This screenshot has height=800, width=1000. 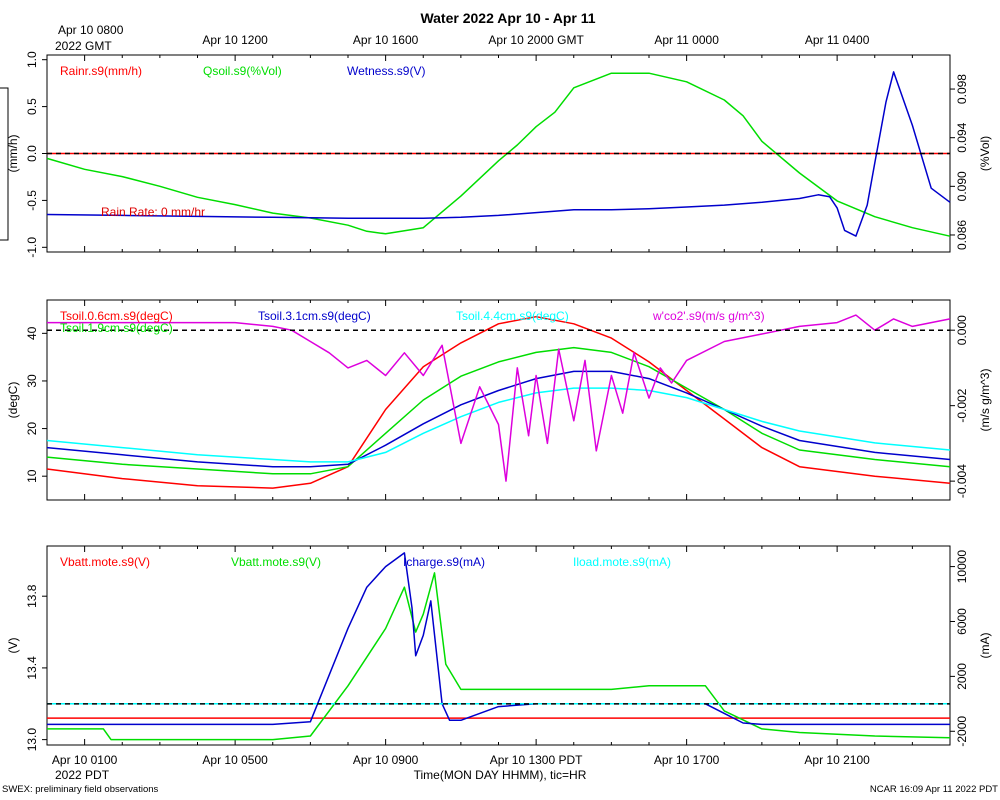 What do you see at coordinates (235, 760) in the screenshot?
I see `bottom-axis-label: Apr 10 0500` at bounding box center [235, 760].